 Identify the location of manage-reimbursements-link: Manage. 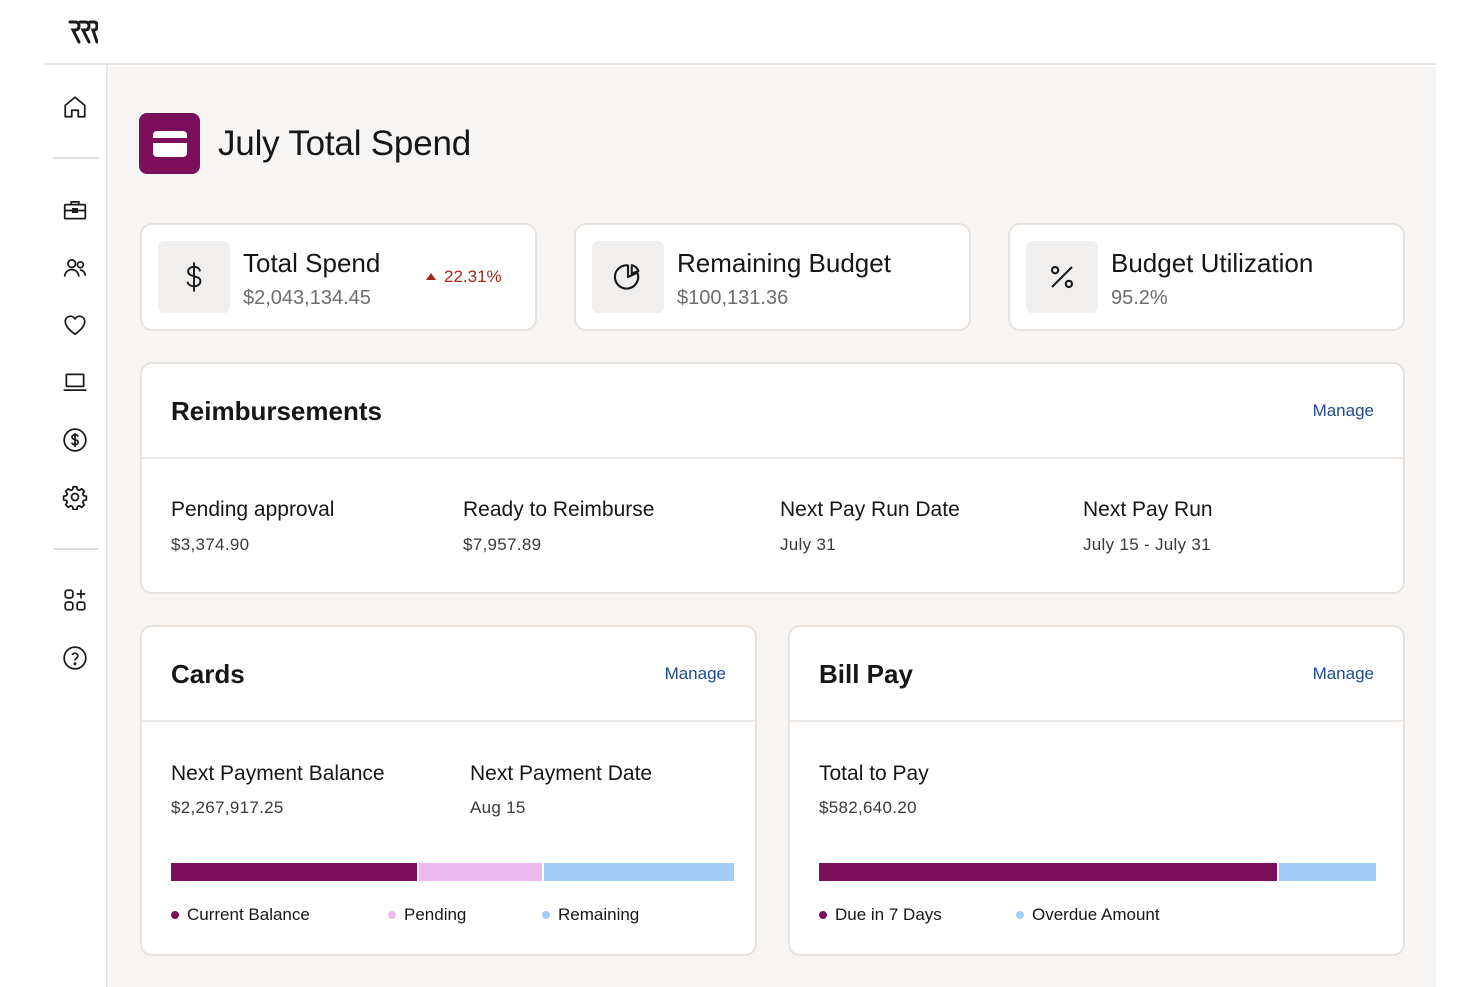
(1343, 410).